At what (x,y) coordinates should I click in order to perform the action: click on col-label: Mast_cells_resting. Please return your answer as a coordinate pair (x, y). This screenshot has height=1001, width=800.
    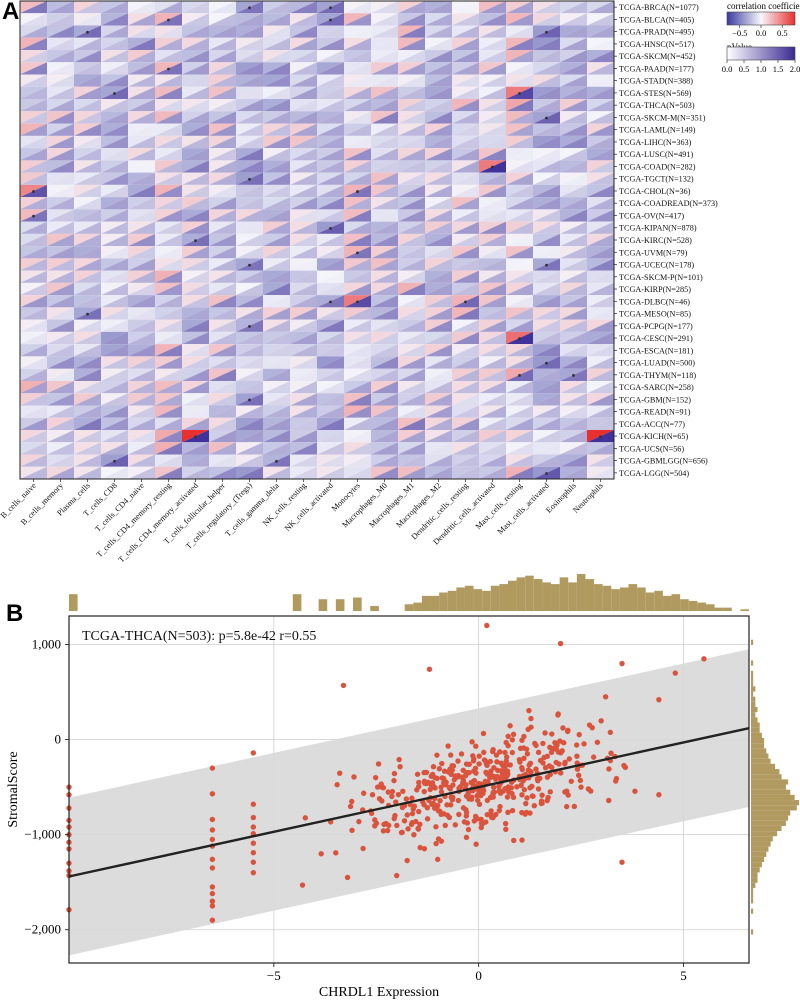
    Looking at the image, I should click on (499, 506).